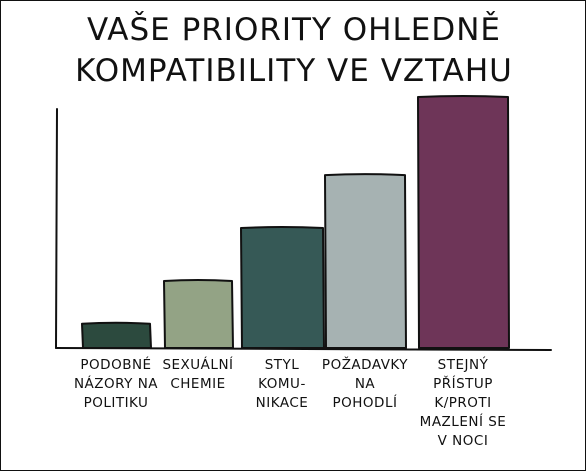 The height and width of the screenshot is (472, 586). I want to click on x-tick-label-line: V NOCI, so click(463, 441).